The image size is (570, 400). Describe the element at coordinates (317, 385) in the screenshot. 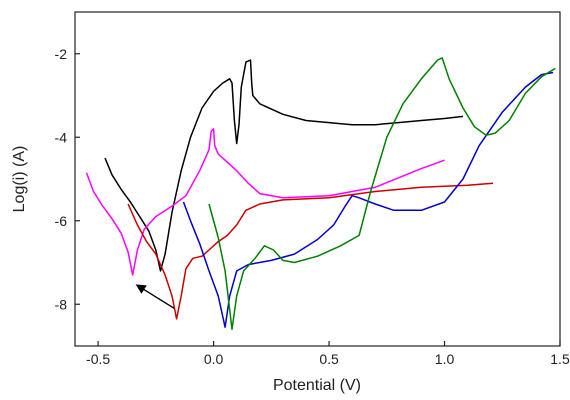

I see `x-axis-label: Potential (V)` at that location.